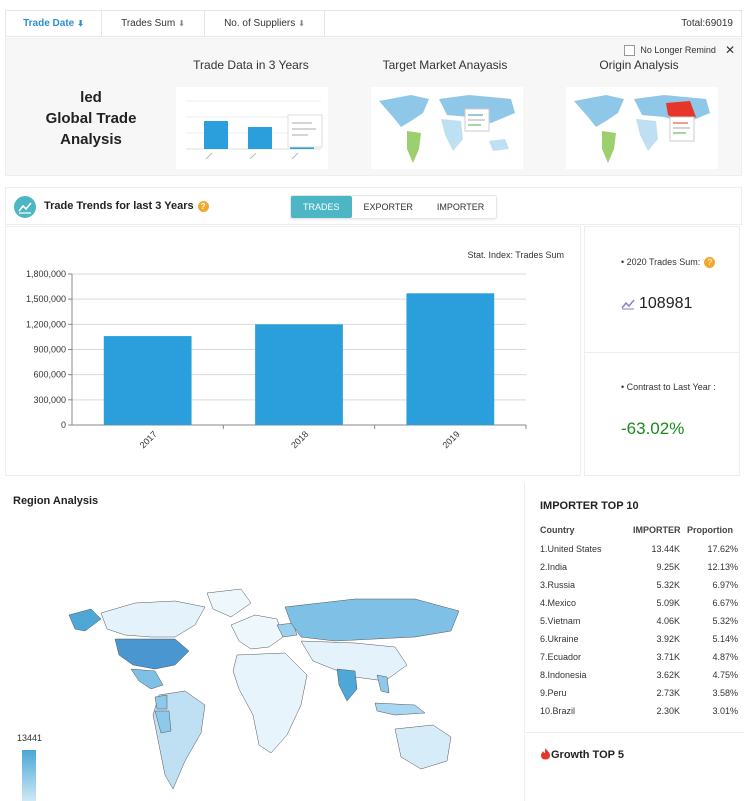 The height and width of the screenshot is (801, 744). Describe the element at coordinates (639, 571) in the screenshot. I see `table-row: 2.India 9.25K 12.13%` at that location.